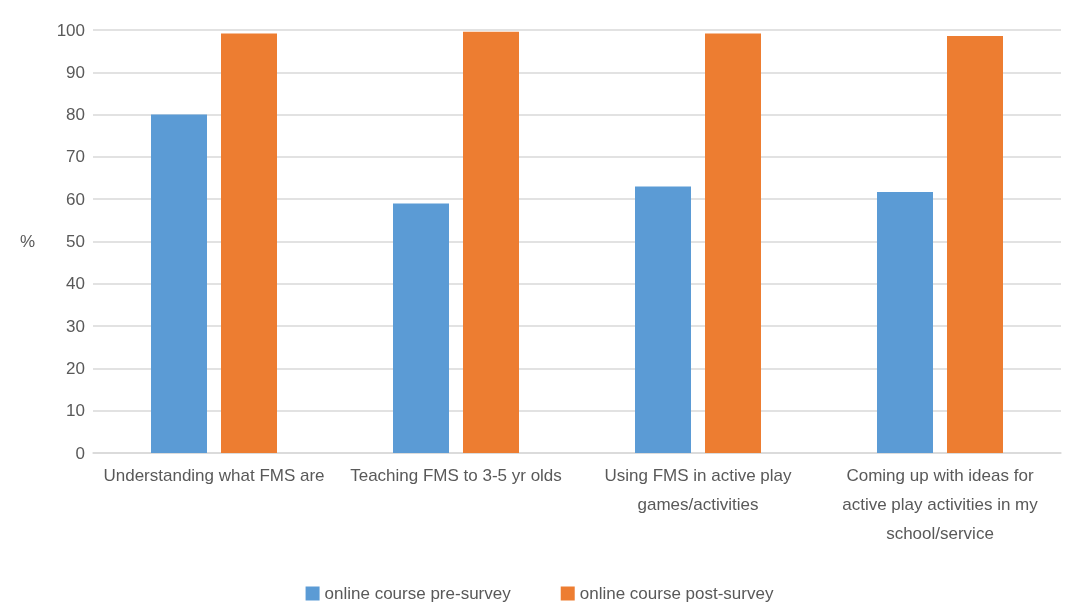  I want to click on x-tick-label: Teaching FMS to 3-5 yr olds, so click(456, 475).